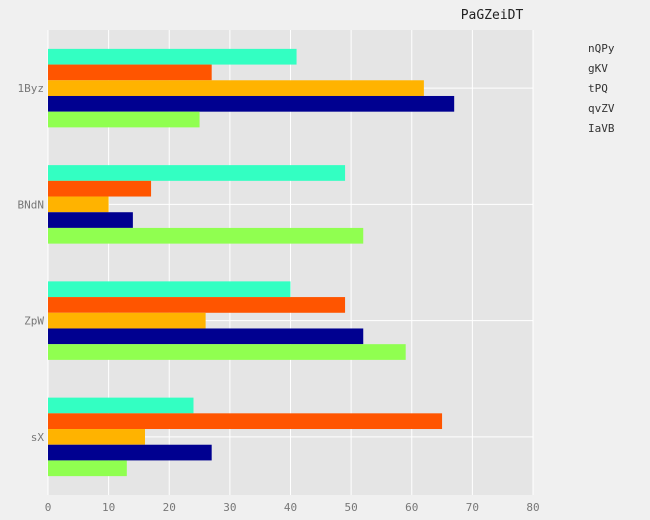  What do you see at coordinates (236, 88) in the screenshot?
I see `bar-tPQ-1Byz` at bounding box center [236, 88].